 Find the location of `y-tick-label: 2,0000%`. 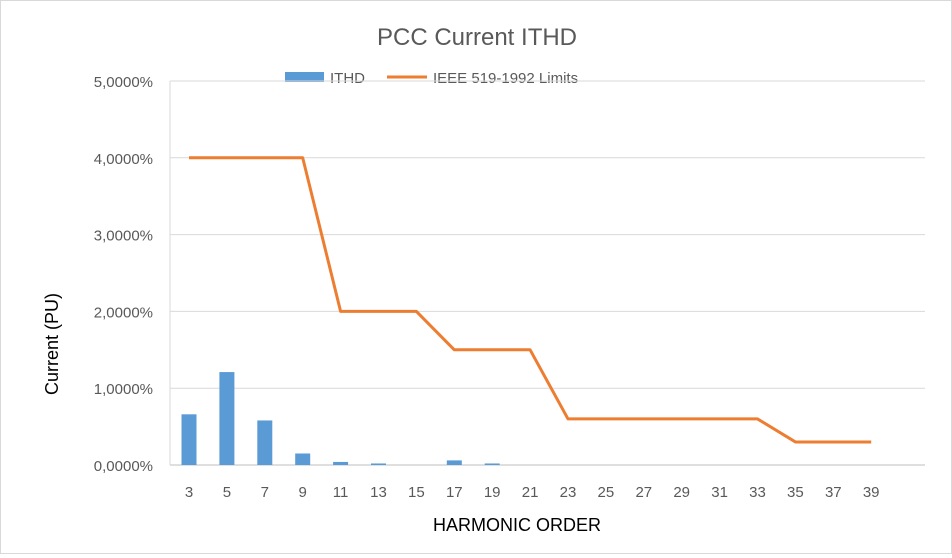

y-tick-label: 2,0000% is located at coordinates (123, 312).